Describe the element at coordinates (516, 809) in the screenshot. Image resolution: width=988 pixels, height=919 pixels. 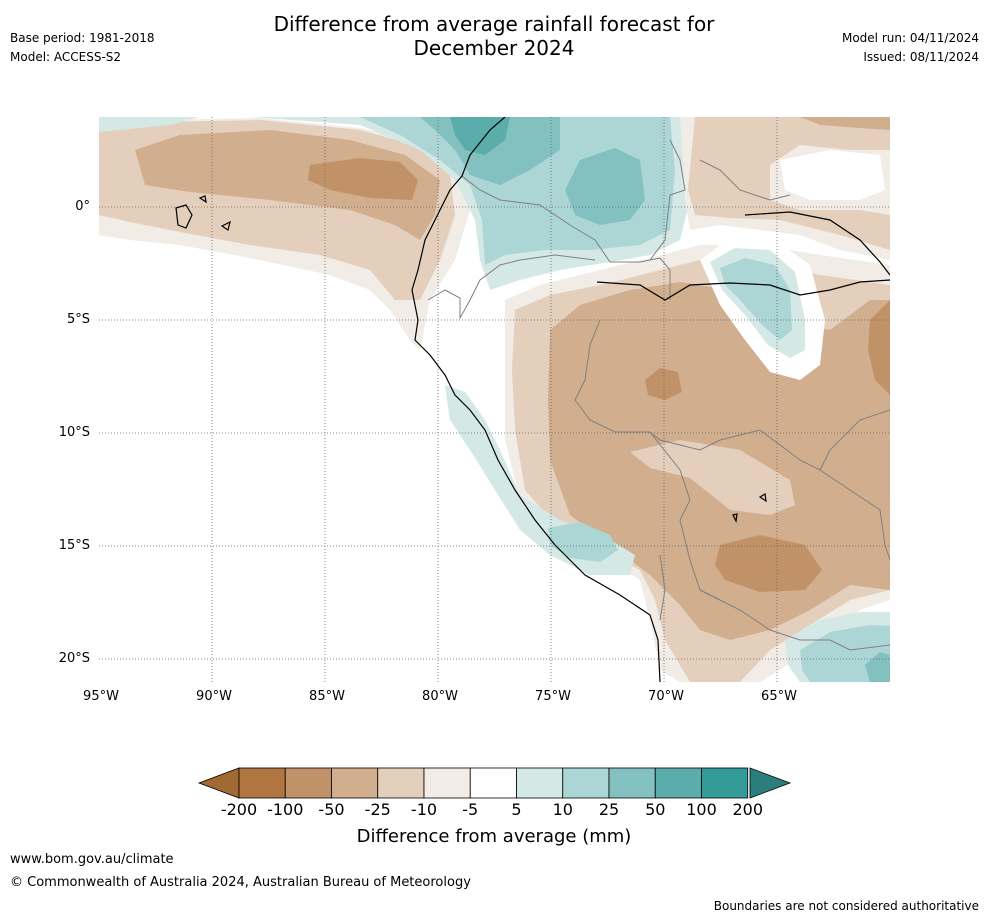
I see `colorbar-tick-label: 5` at that location.